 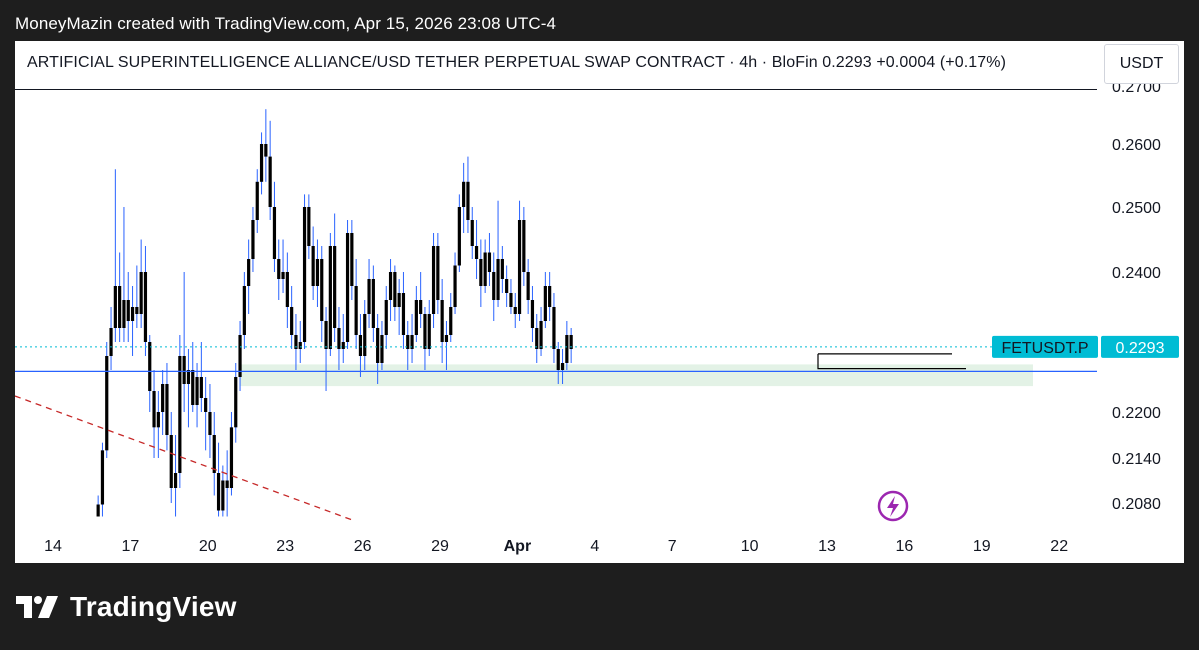 What do you see at coordinates (594, 546) in the screenshot?
I see `time-tick-label: 4` at bounding box center [594, 546].